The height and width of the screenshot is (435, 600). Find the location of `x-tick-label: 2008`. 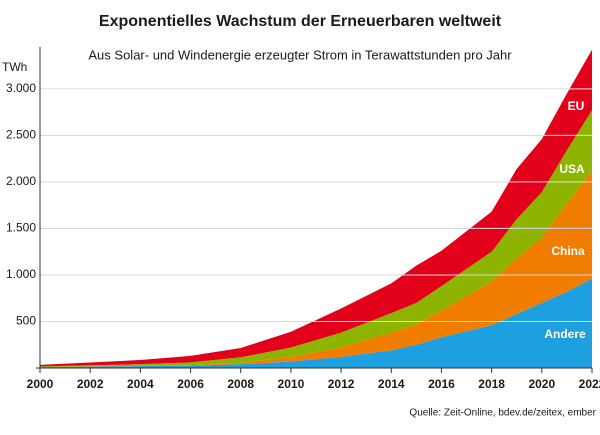

x-tick-label: 2008 is located at coordinates (240, 384).